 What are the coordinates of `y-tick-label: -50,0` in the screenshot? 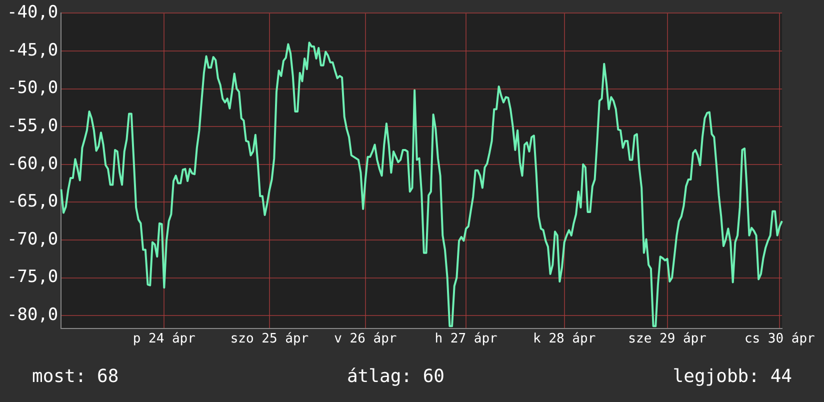 It's located at (32, 88).